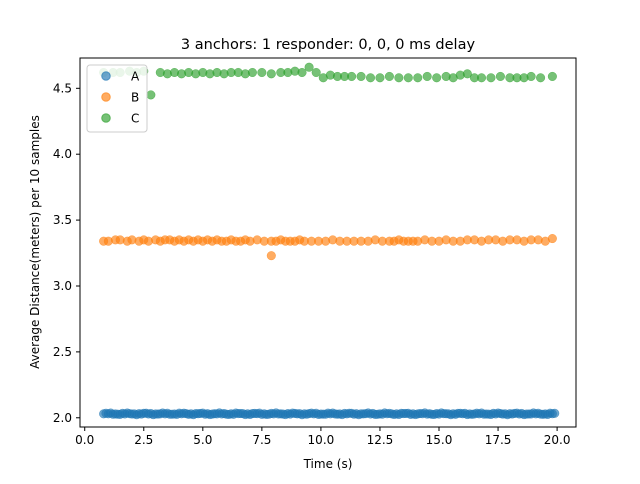 The height and width of the screenshot is (484, 640). Describe the element at coordinates (62, 88) in the screenshot. I see `y-tick-label: 4.5` at that location.